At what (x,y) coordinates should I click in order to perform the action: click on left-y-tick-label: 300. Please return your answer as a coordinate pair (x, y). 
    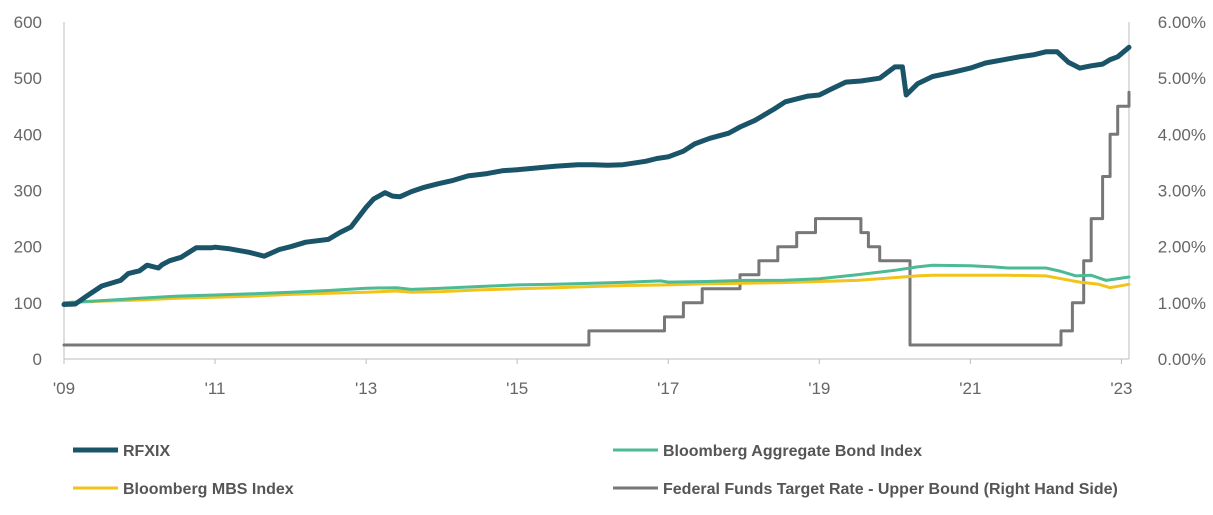
    Looking at the image, I should click on (28, 191).